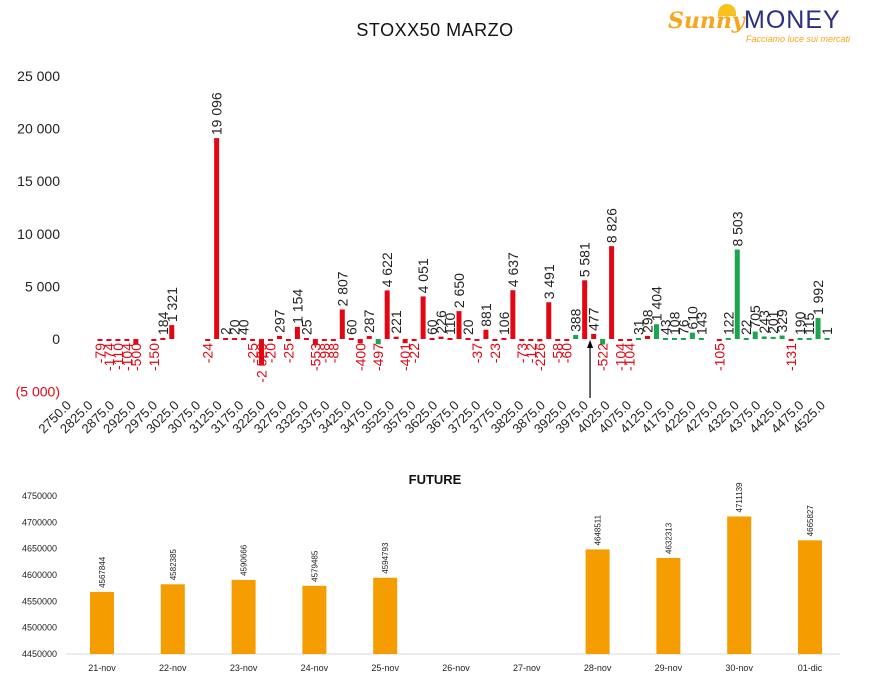 This screenshot has height=680, width=870. I want to click on bar-value-label: -79, so click(100, 353).